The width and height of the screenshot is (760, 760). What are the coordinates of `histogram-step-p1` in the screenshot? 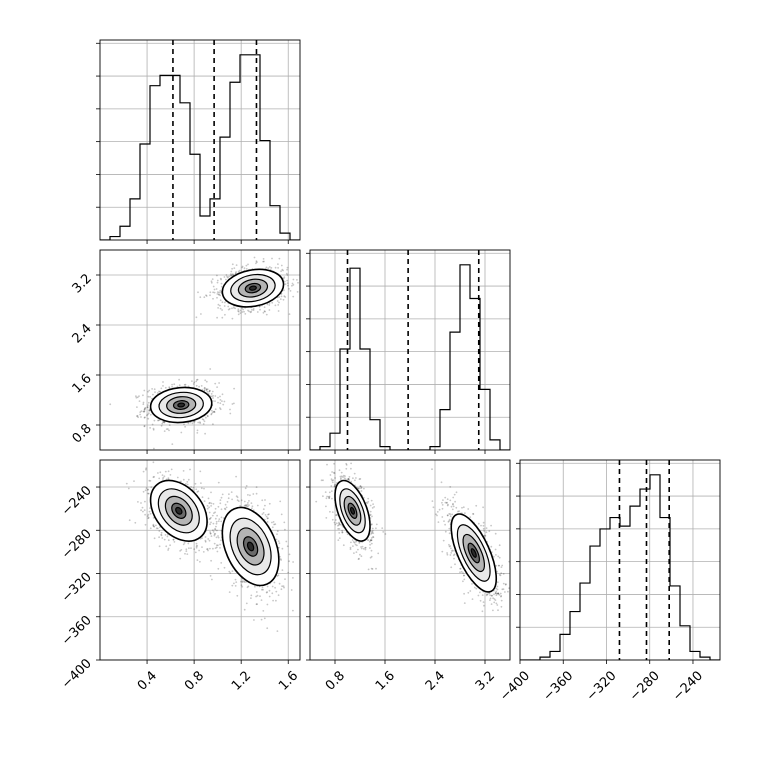 It's located at (200, 147).